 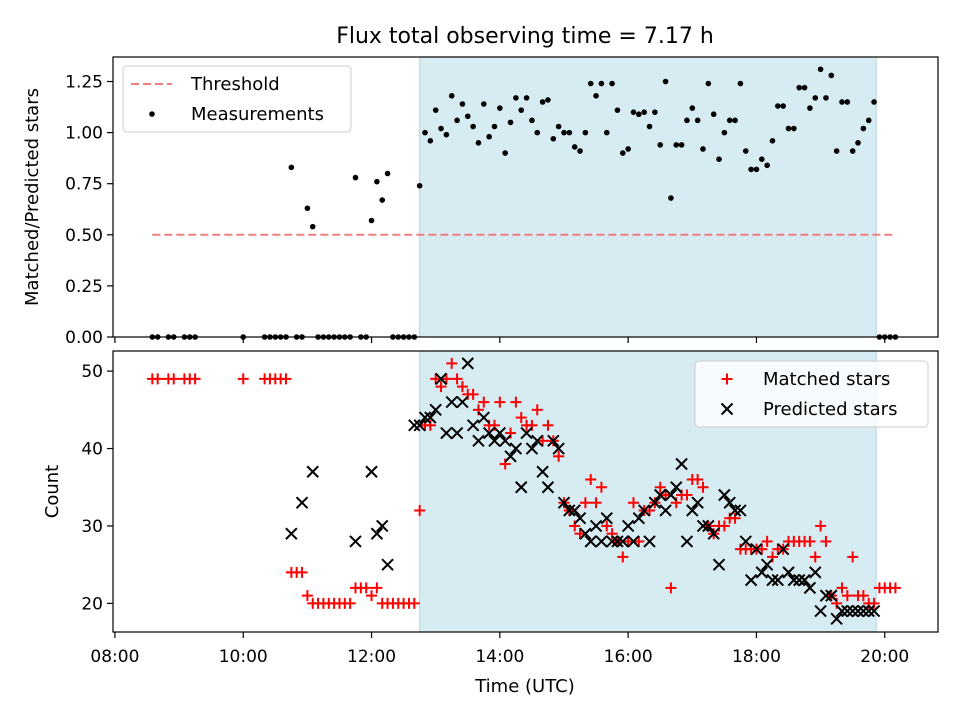 What do you see at coordinates (243, 657) in the screenshot?
I see `x-tick-label: 10:00` at bounding box center [243, 657].